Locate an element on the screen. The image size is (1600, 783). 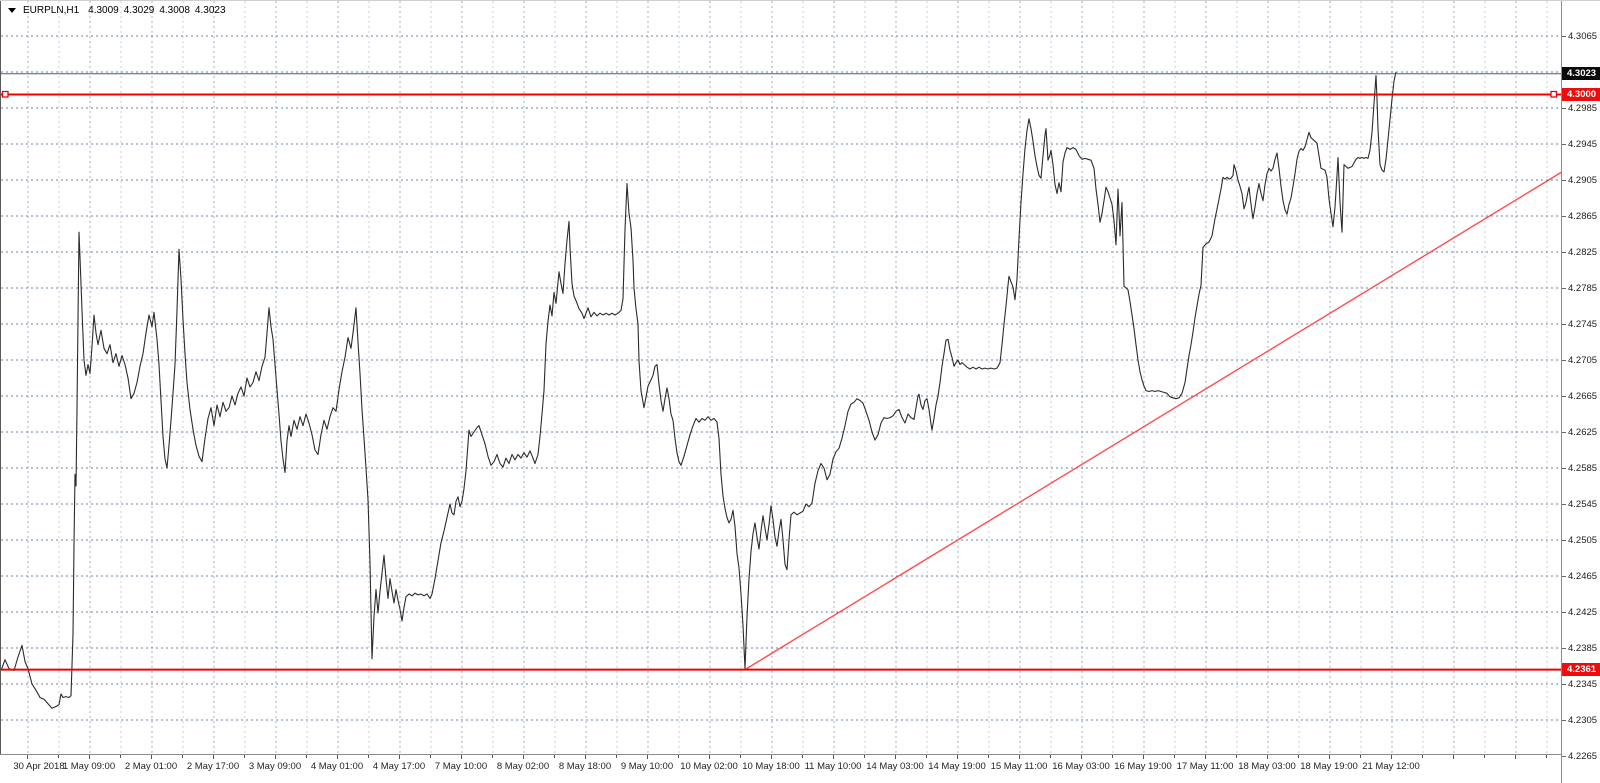
x-axis-label: 21 May 12:00 is located at coordinates (1391, 766).